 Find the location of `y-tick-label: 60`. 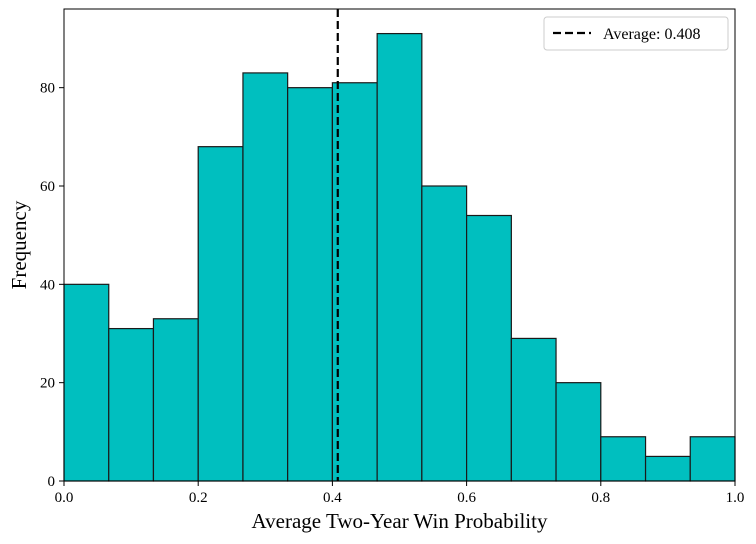

y-tick-label: 60 is located at coordinates (47, 187).